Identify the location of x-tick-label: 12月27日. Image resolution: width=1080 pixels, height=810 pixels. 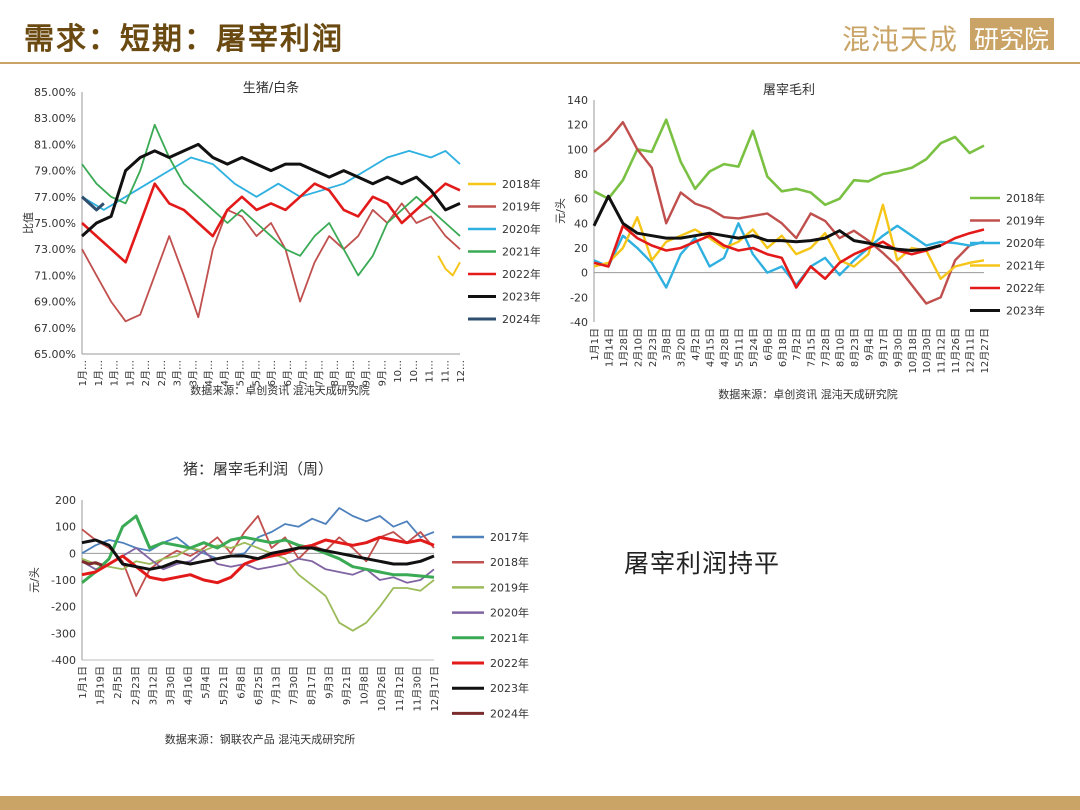
(985, 350).